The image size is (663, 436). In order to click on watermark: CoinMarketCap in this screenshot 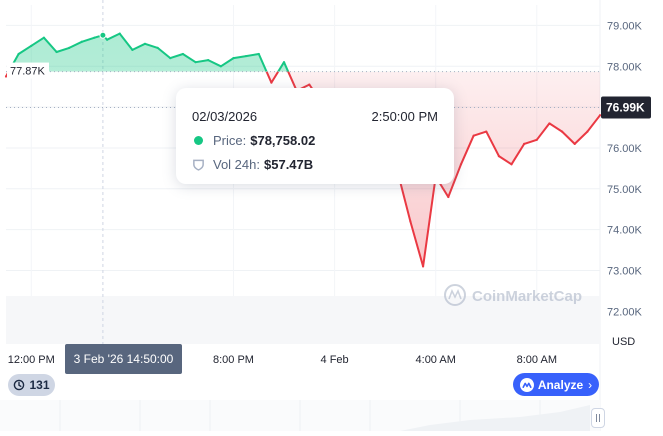, I will do `click(513, 295)`.